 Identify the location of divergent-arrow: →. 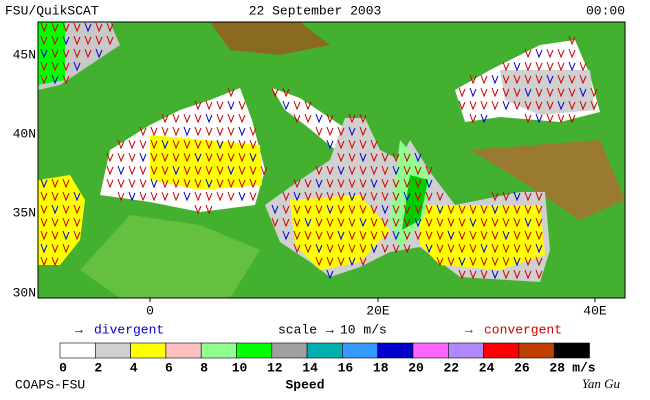
(79, 329).